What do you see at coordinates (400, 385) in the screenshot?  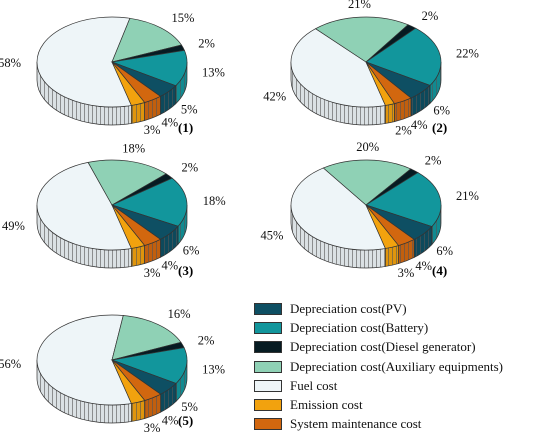 I see `legend-entry: Fuel cost` at bounding box center [400, 385].